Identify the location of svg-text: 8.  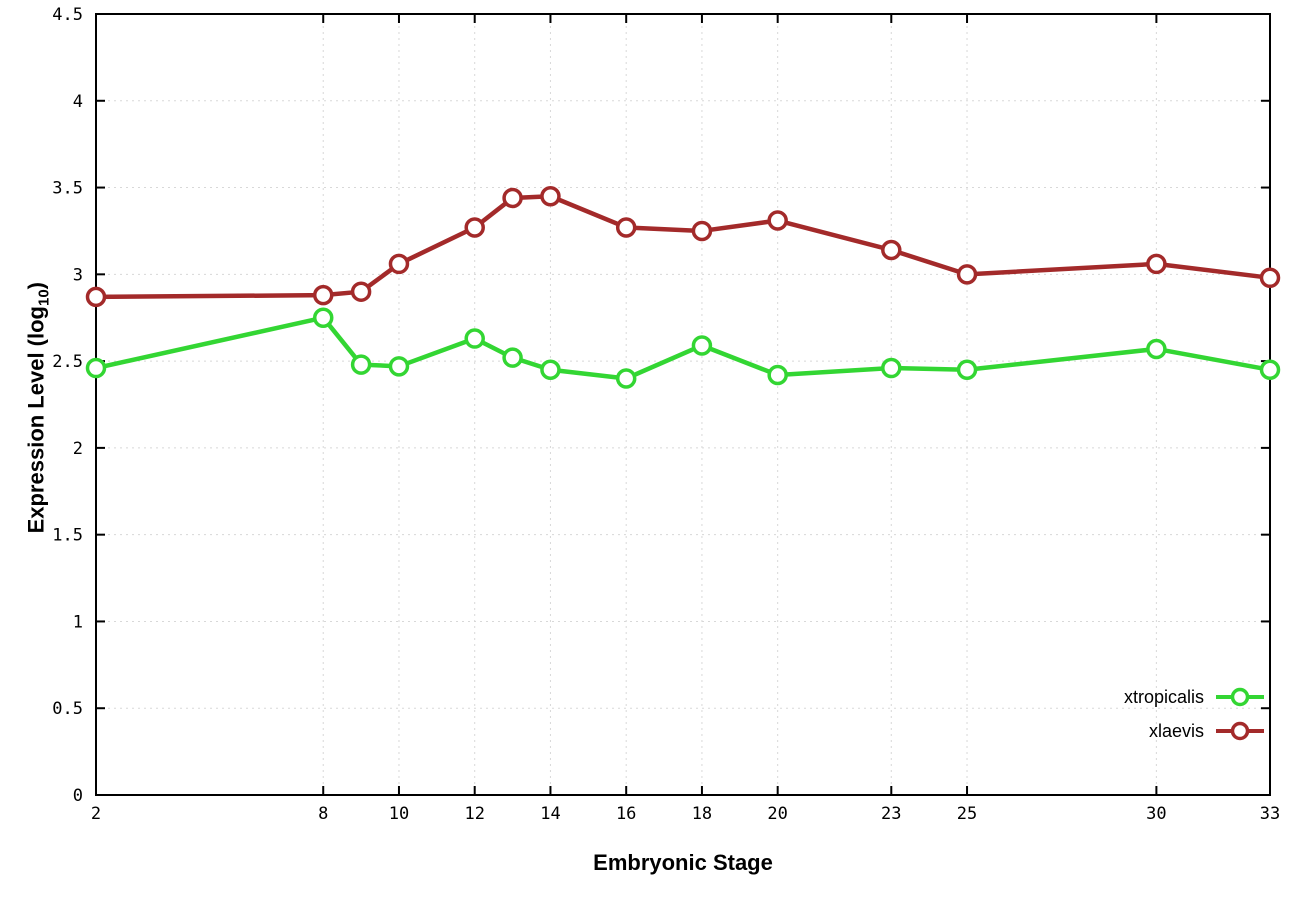
(323, 814).